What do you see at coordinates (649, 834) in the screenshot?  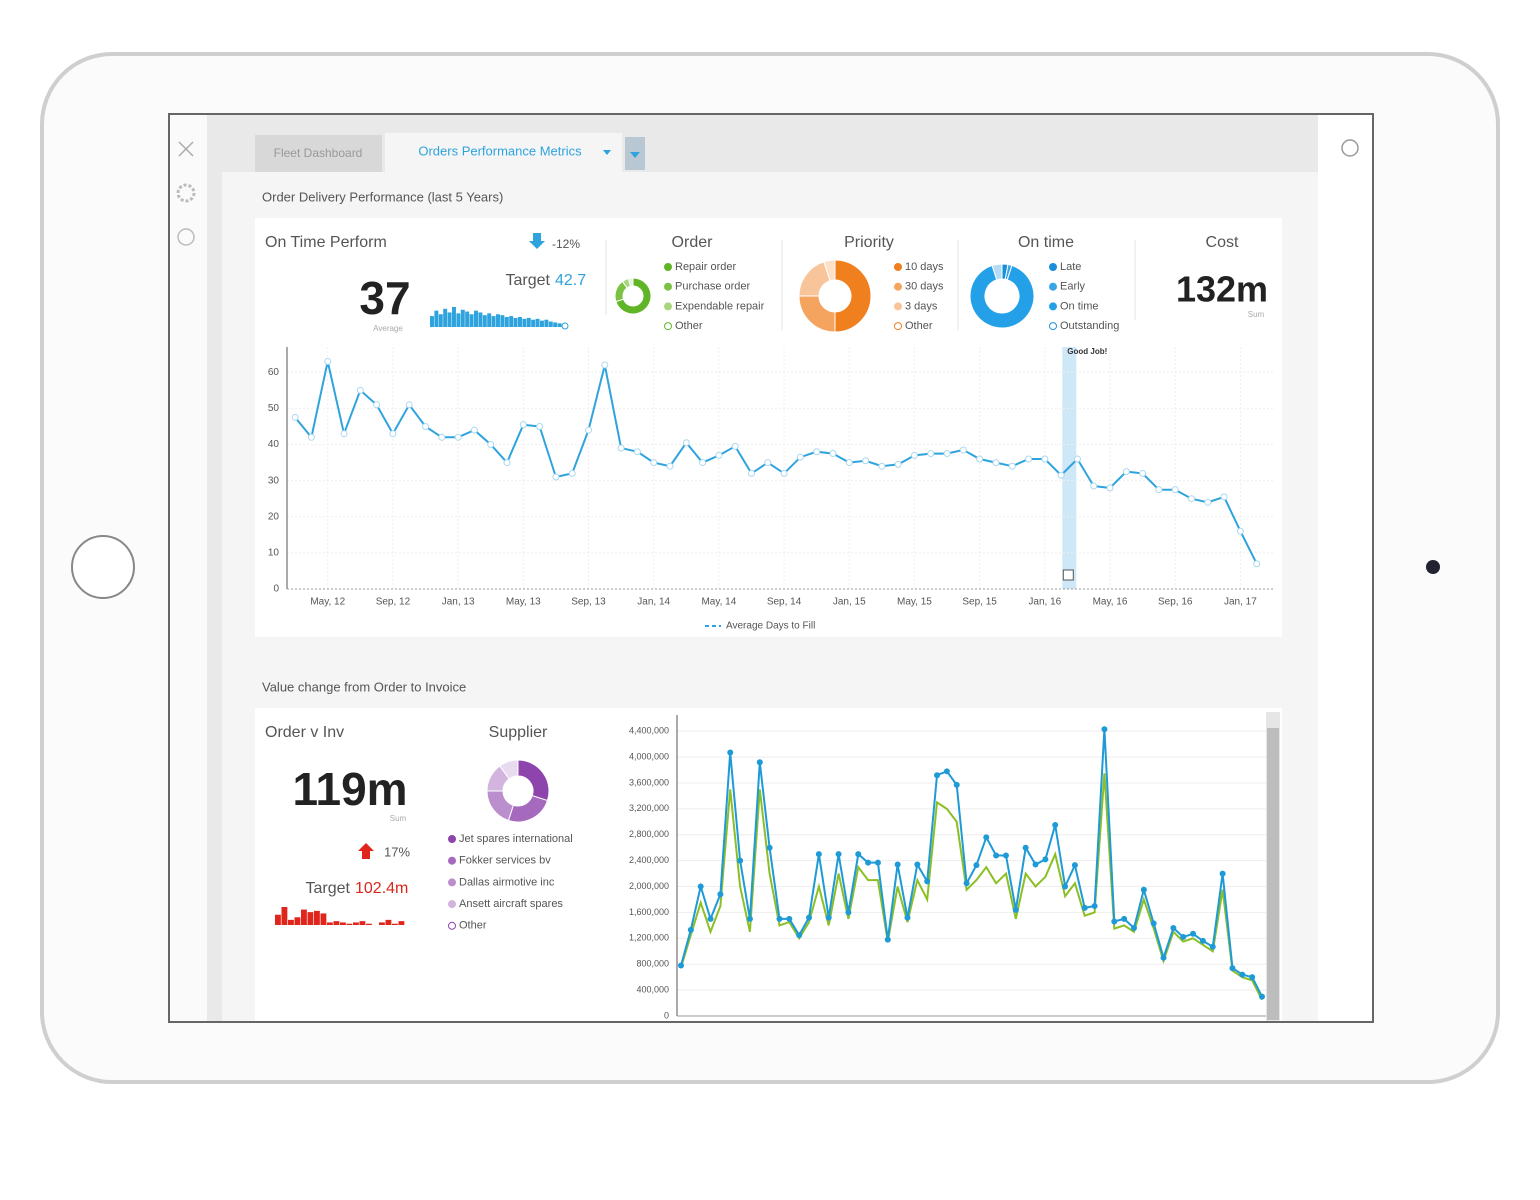 I see `y-tick-label: 2,800,000` at bounding box center [649, 834].